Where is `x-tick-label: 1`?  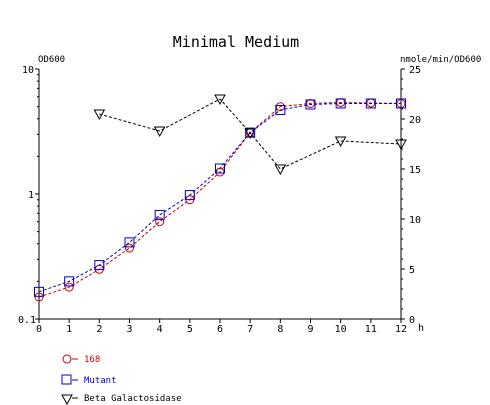
x-tick-label: 1 is located at coordinates (69, 329).